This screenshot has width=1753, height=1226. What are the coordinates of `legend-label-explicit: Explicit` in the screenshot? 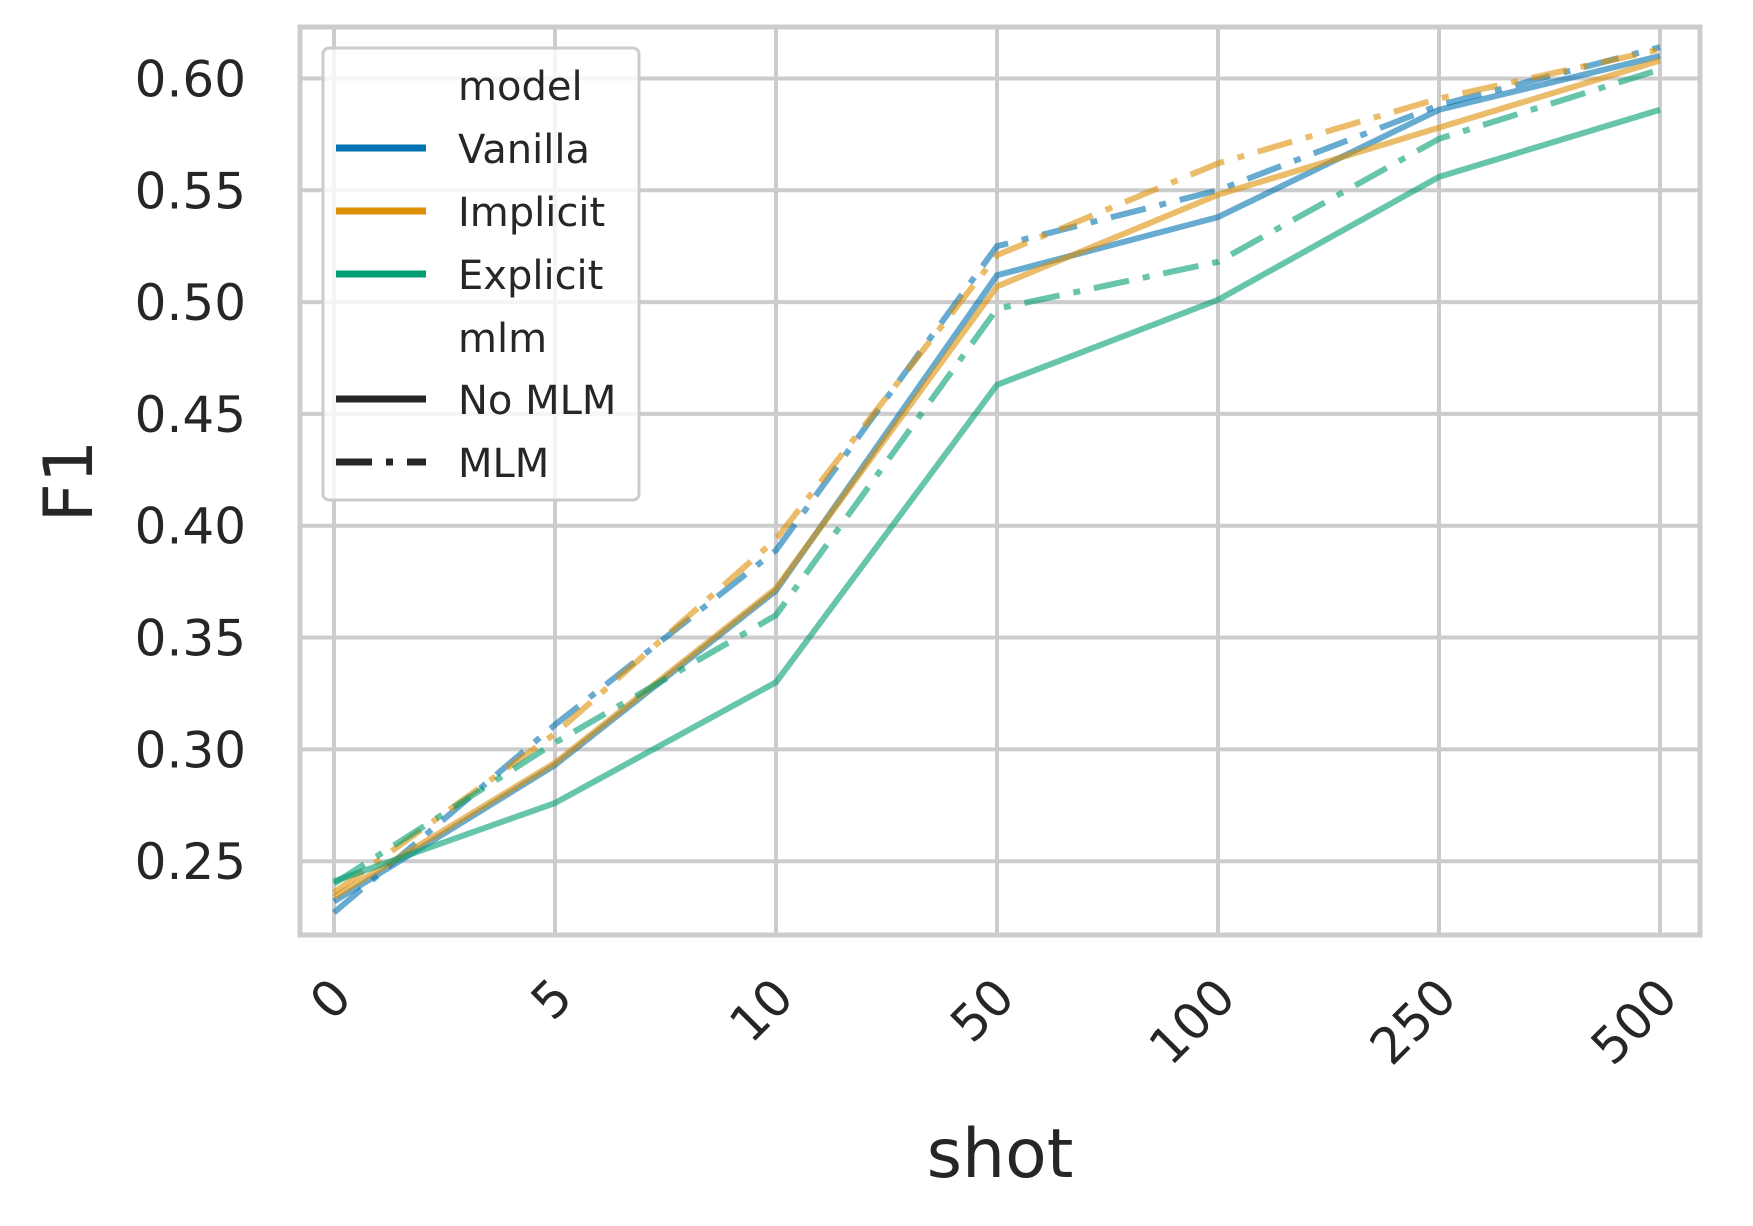 It's located at (530, 276).